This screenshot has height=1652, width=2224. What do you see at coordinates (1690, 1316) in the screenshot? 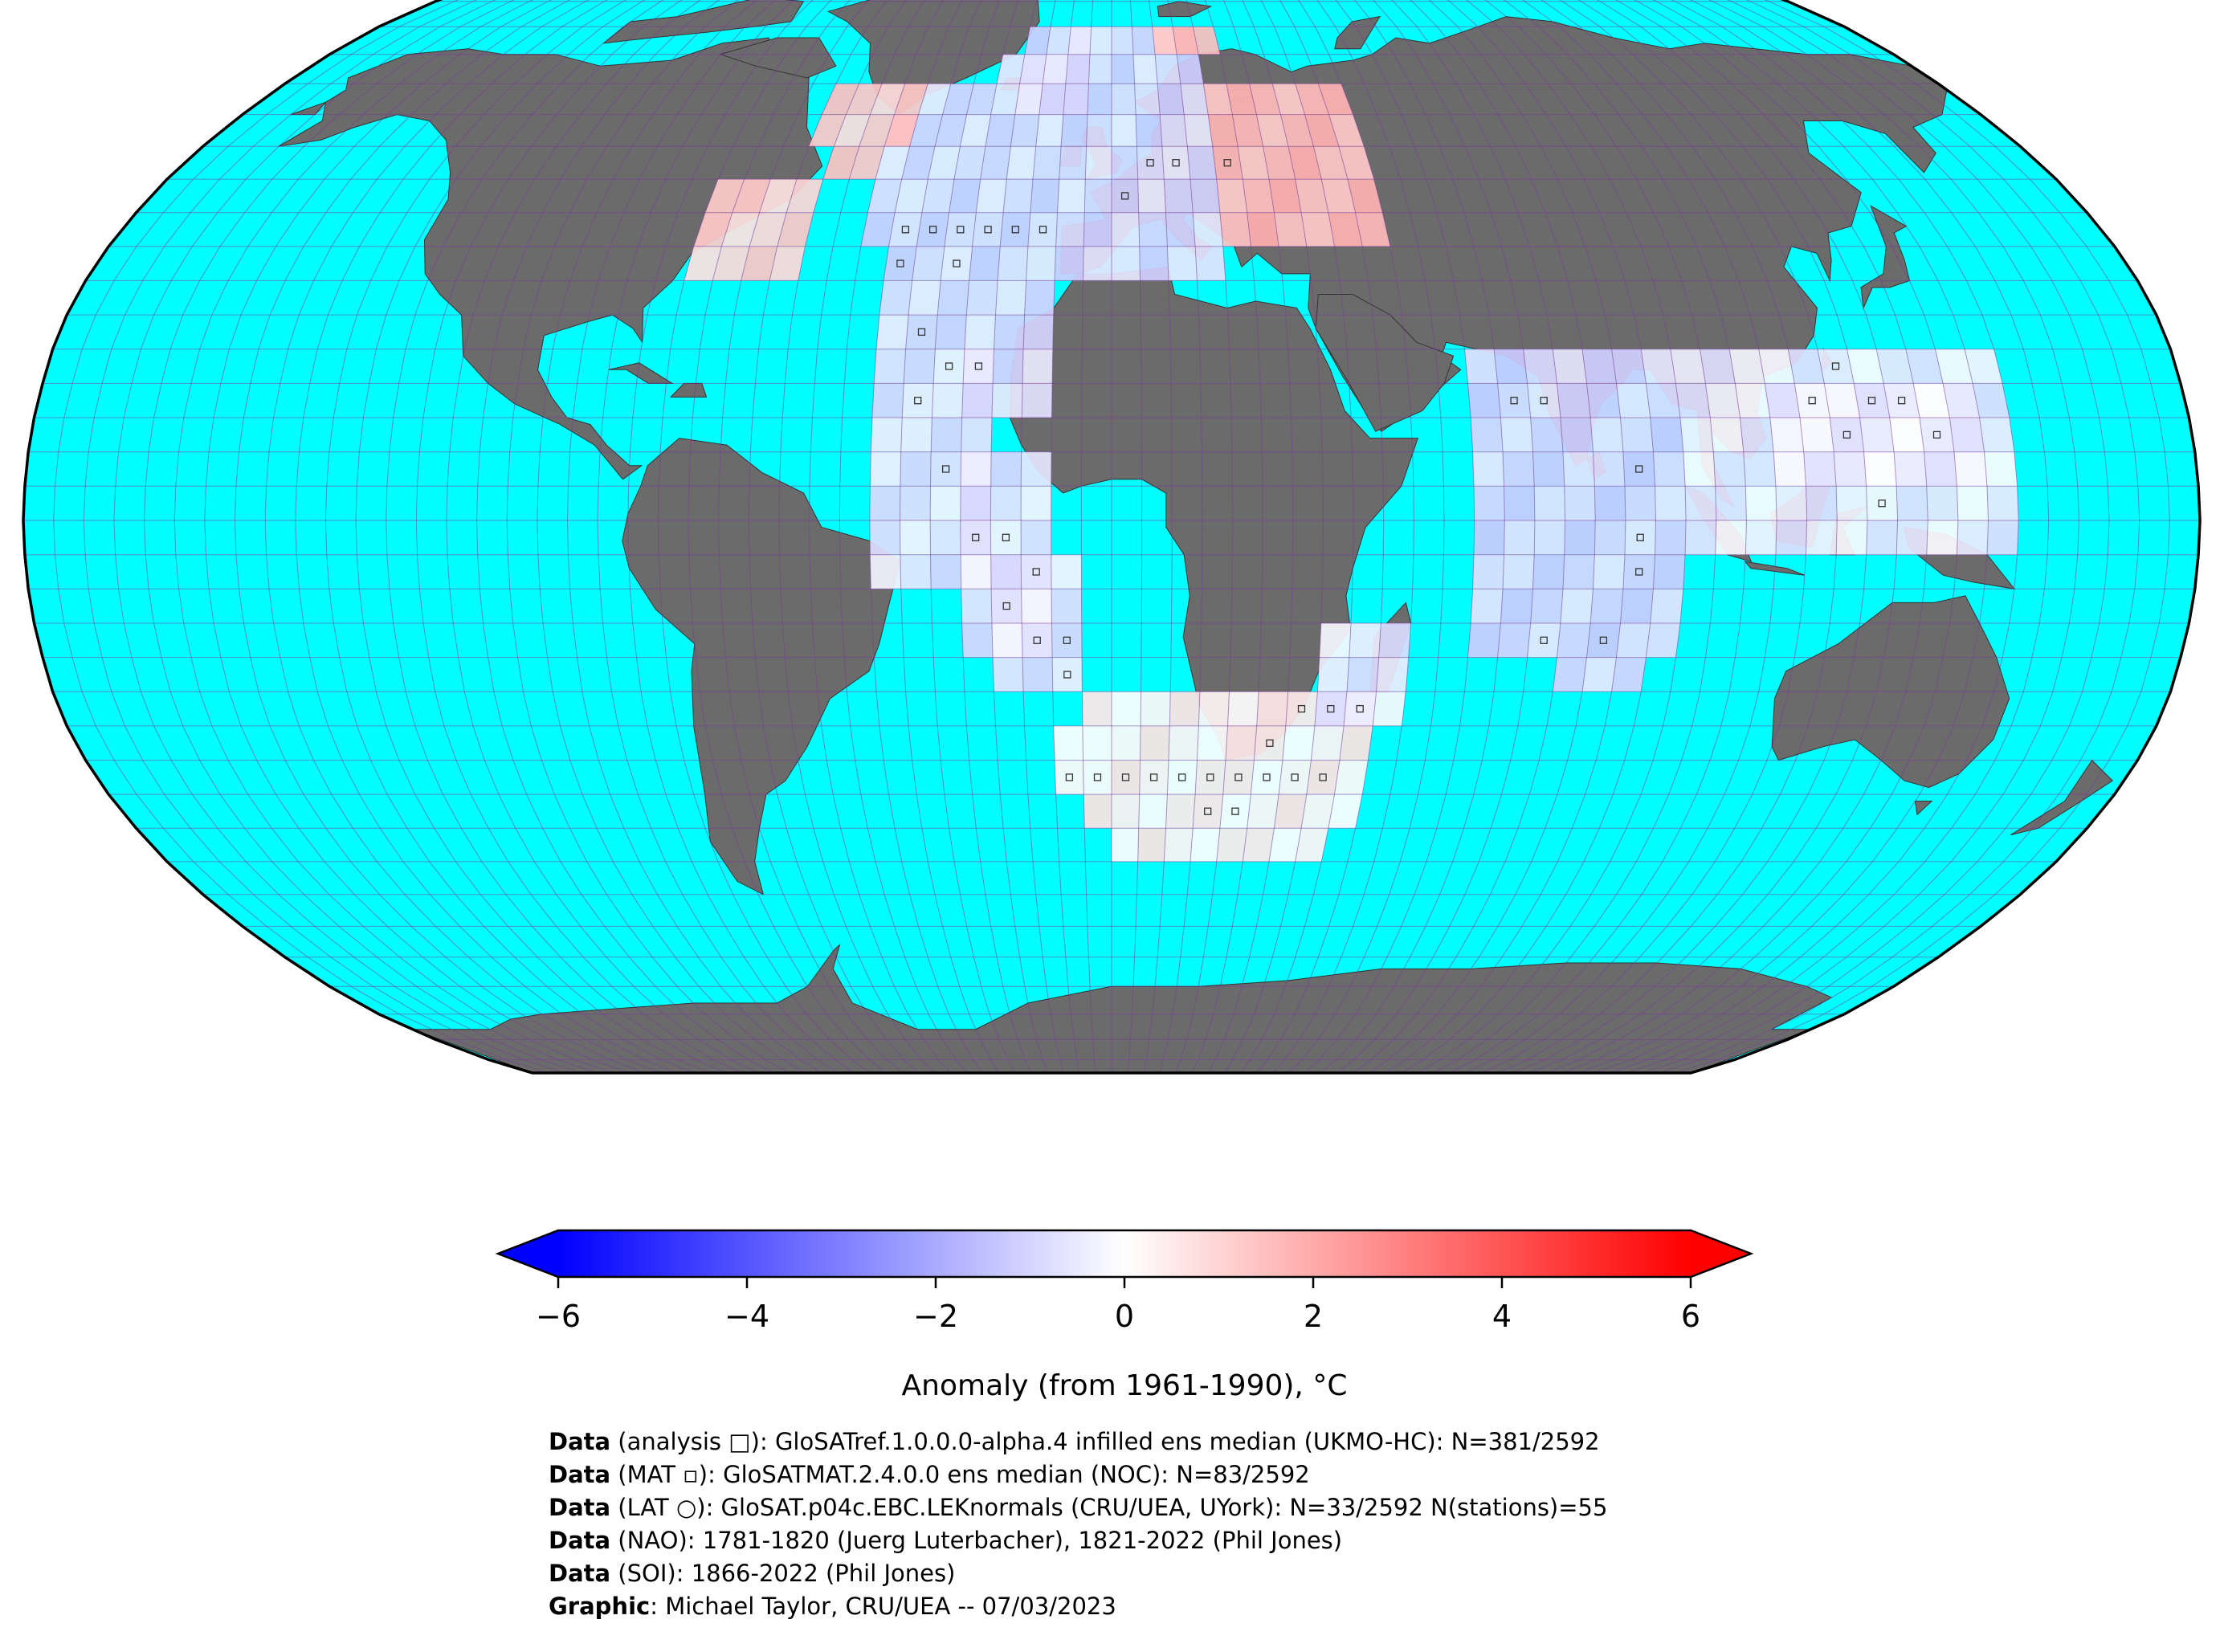
I see `colorbar-tick-label: 6` at bounding box center [1690, 1316].